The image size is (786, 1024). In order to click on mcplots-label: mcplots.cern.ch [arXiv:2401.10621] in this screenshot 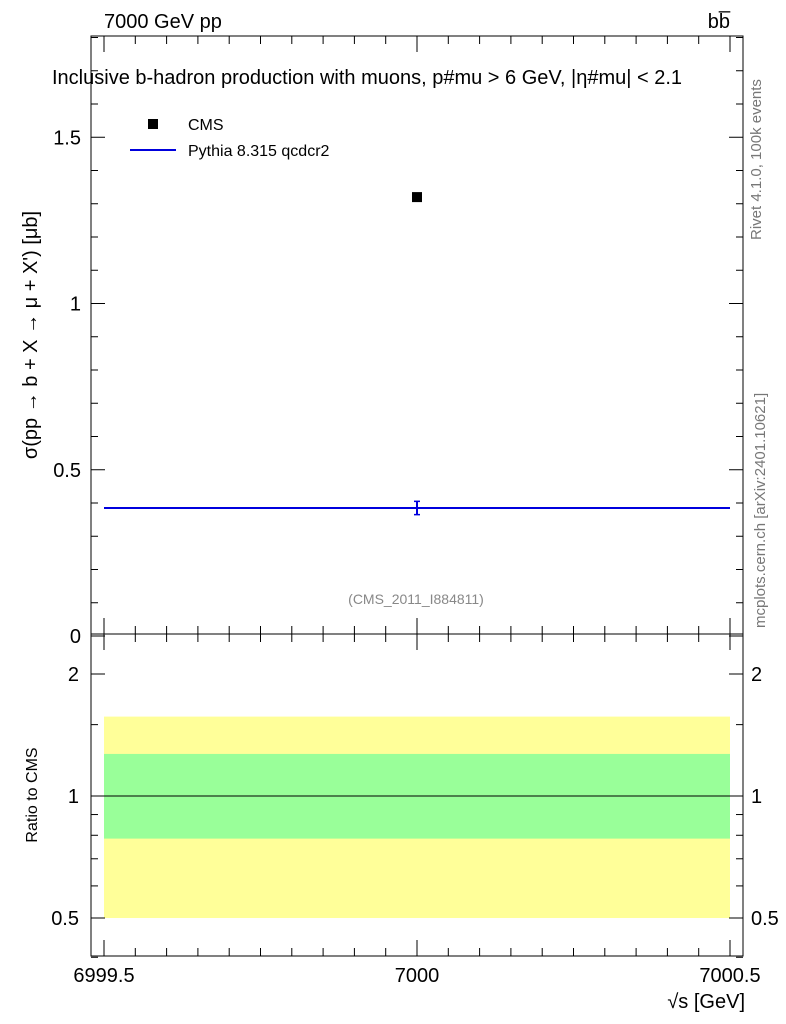, I will do `click(760, 510)`.